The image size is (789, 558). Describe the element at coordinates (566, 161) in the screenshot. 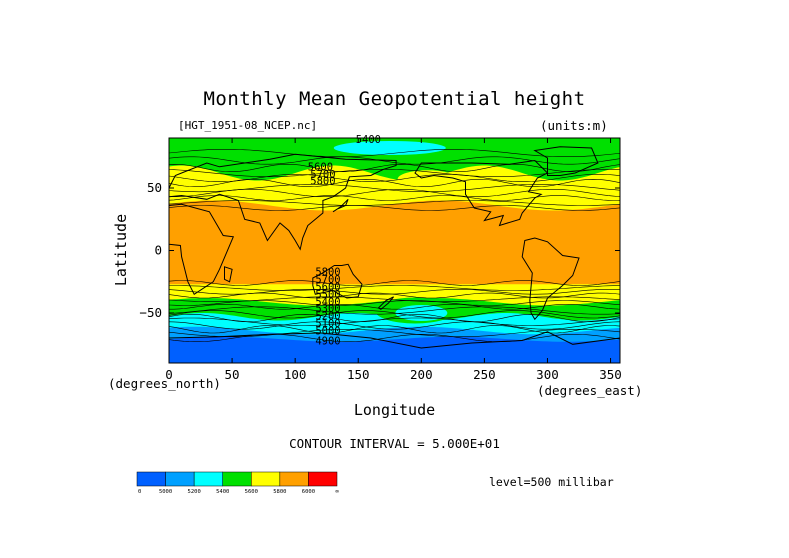

I see `greenland-coastline` at that location.